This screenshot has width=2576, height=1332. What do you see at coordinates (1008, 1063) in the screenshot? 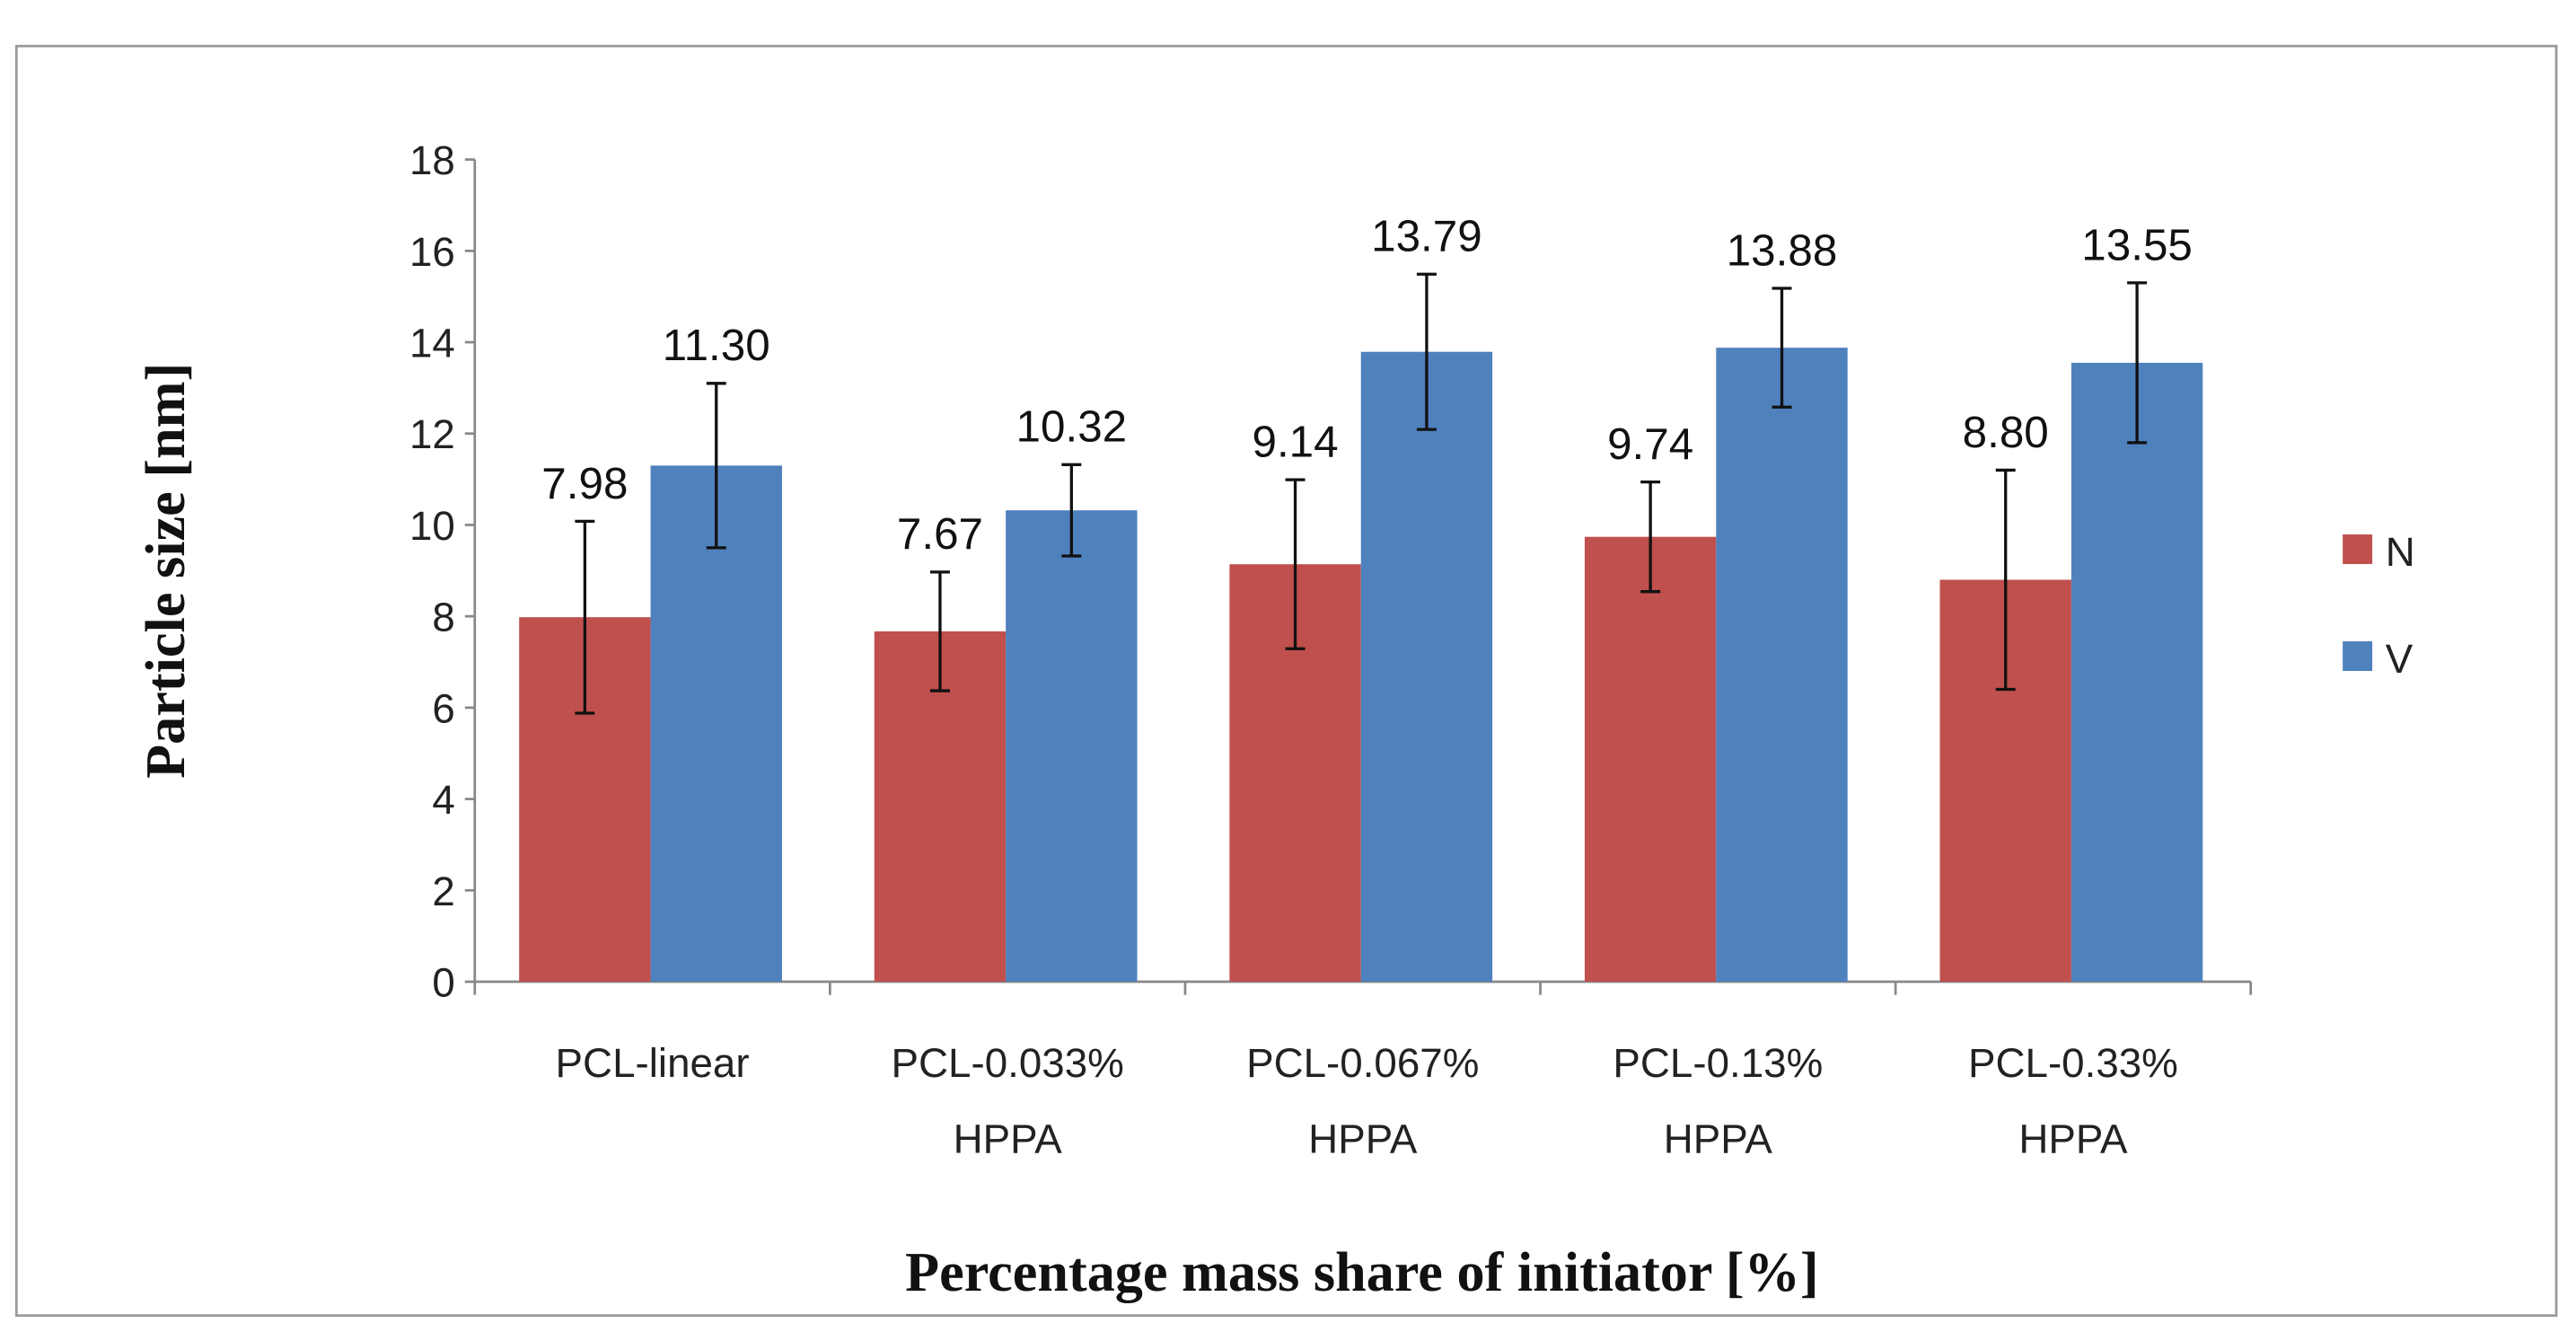
I see `x-tick-label: PCL-0.033%` at bounding box center [1008, 1063].